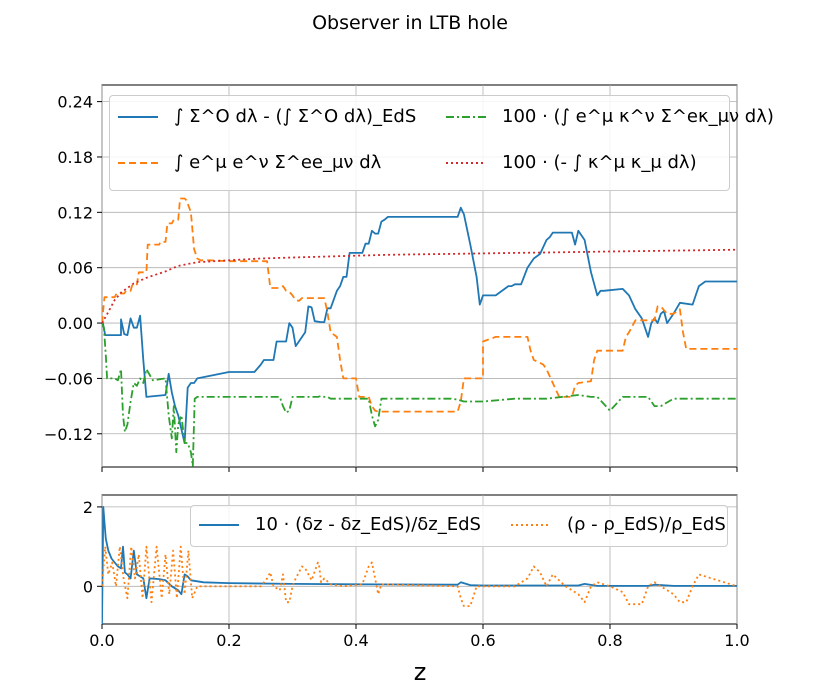  What do you see at coordinates (278, 162) in the screenshot?
I see `legend-label-ee-shear: ∫ e^μ e^ν Σ^ee_μν dλ` at bounding box center [278, 162].